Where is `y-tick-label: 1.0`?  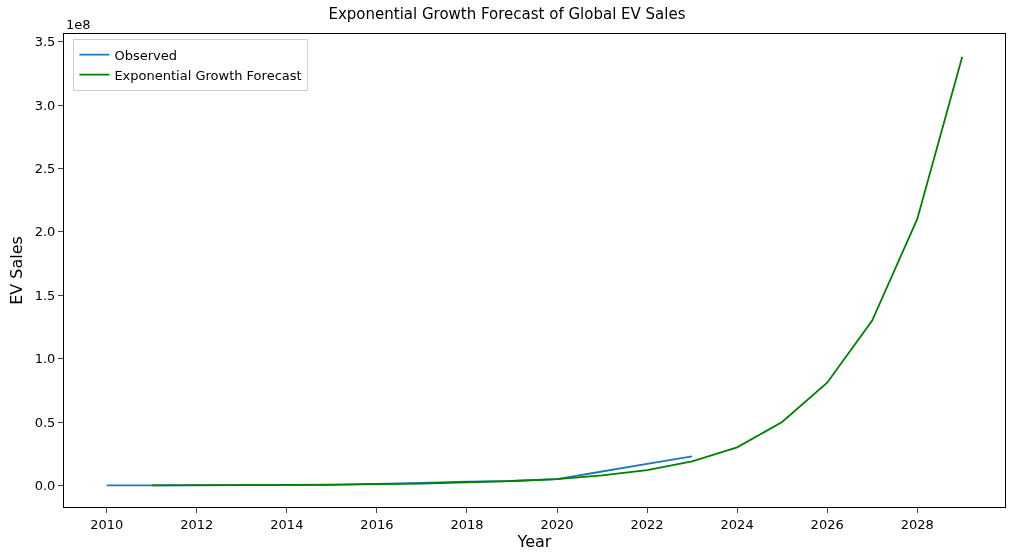
y-tick-label: 1.0 is located at coordinates (45, 359).